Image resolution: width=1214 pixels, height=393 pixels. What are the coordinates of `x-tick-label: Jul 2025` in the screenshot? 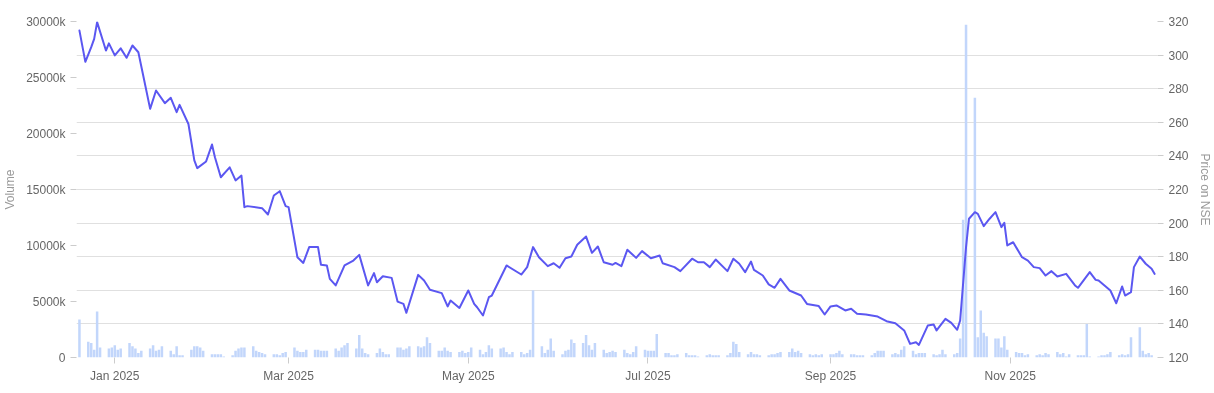 It's located at (648, 375).